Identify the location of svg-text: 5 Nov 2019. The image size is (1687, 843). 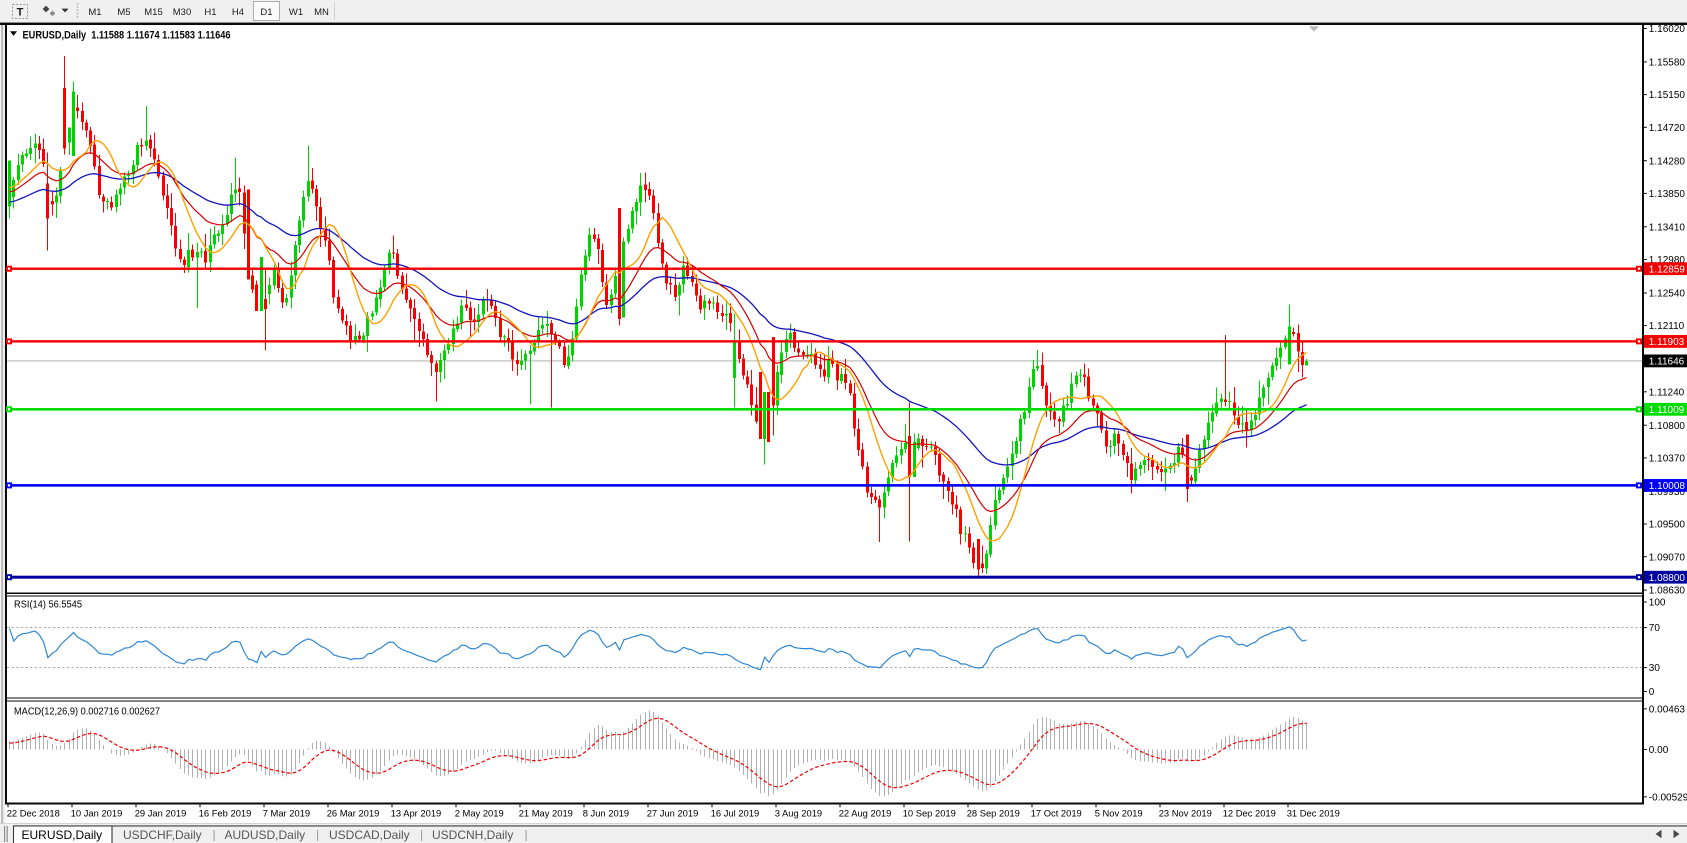
(1119, 812).